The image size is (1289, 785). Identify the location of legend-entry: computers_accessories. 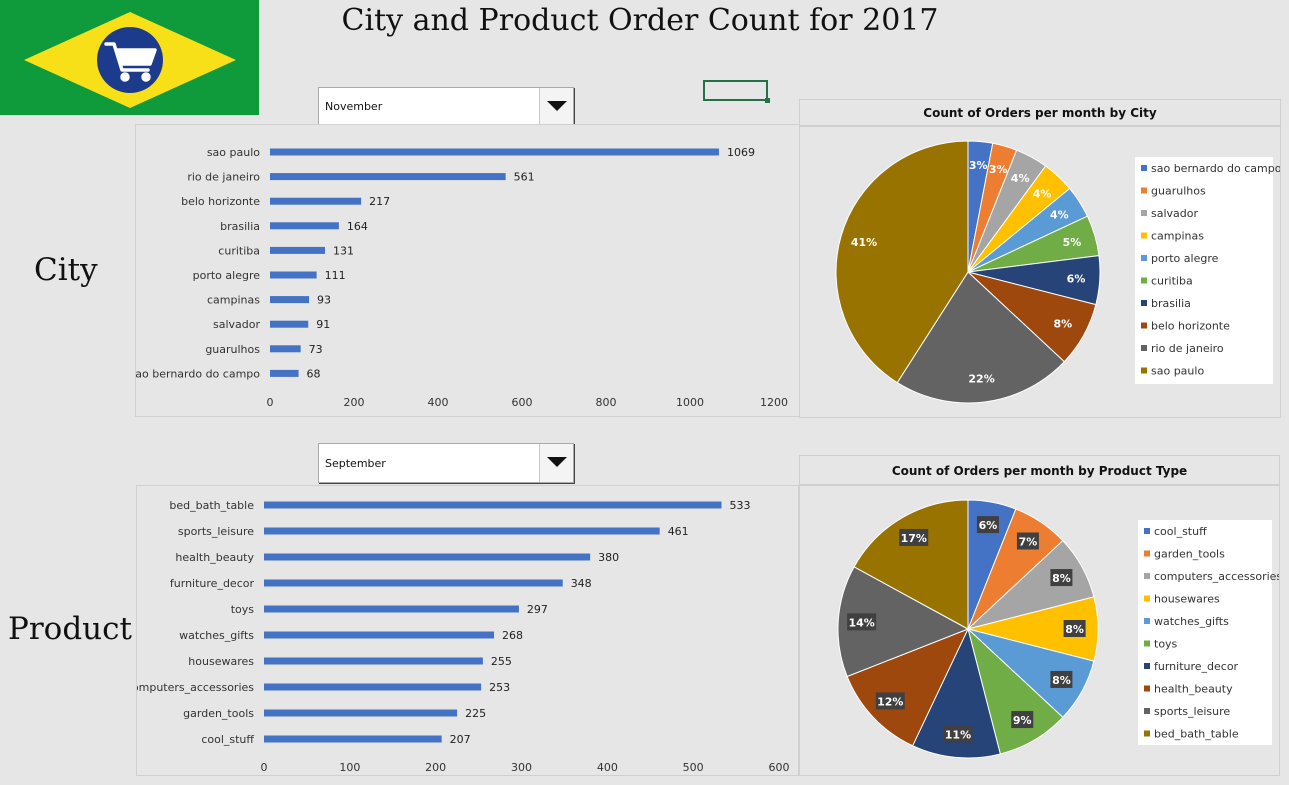
(1216, 576).